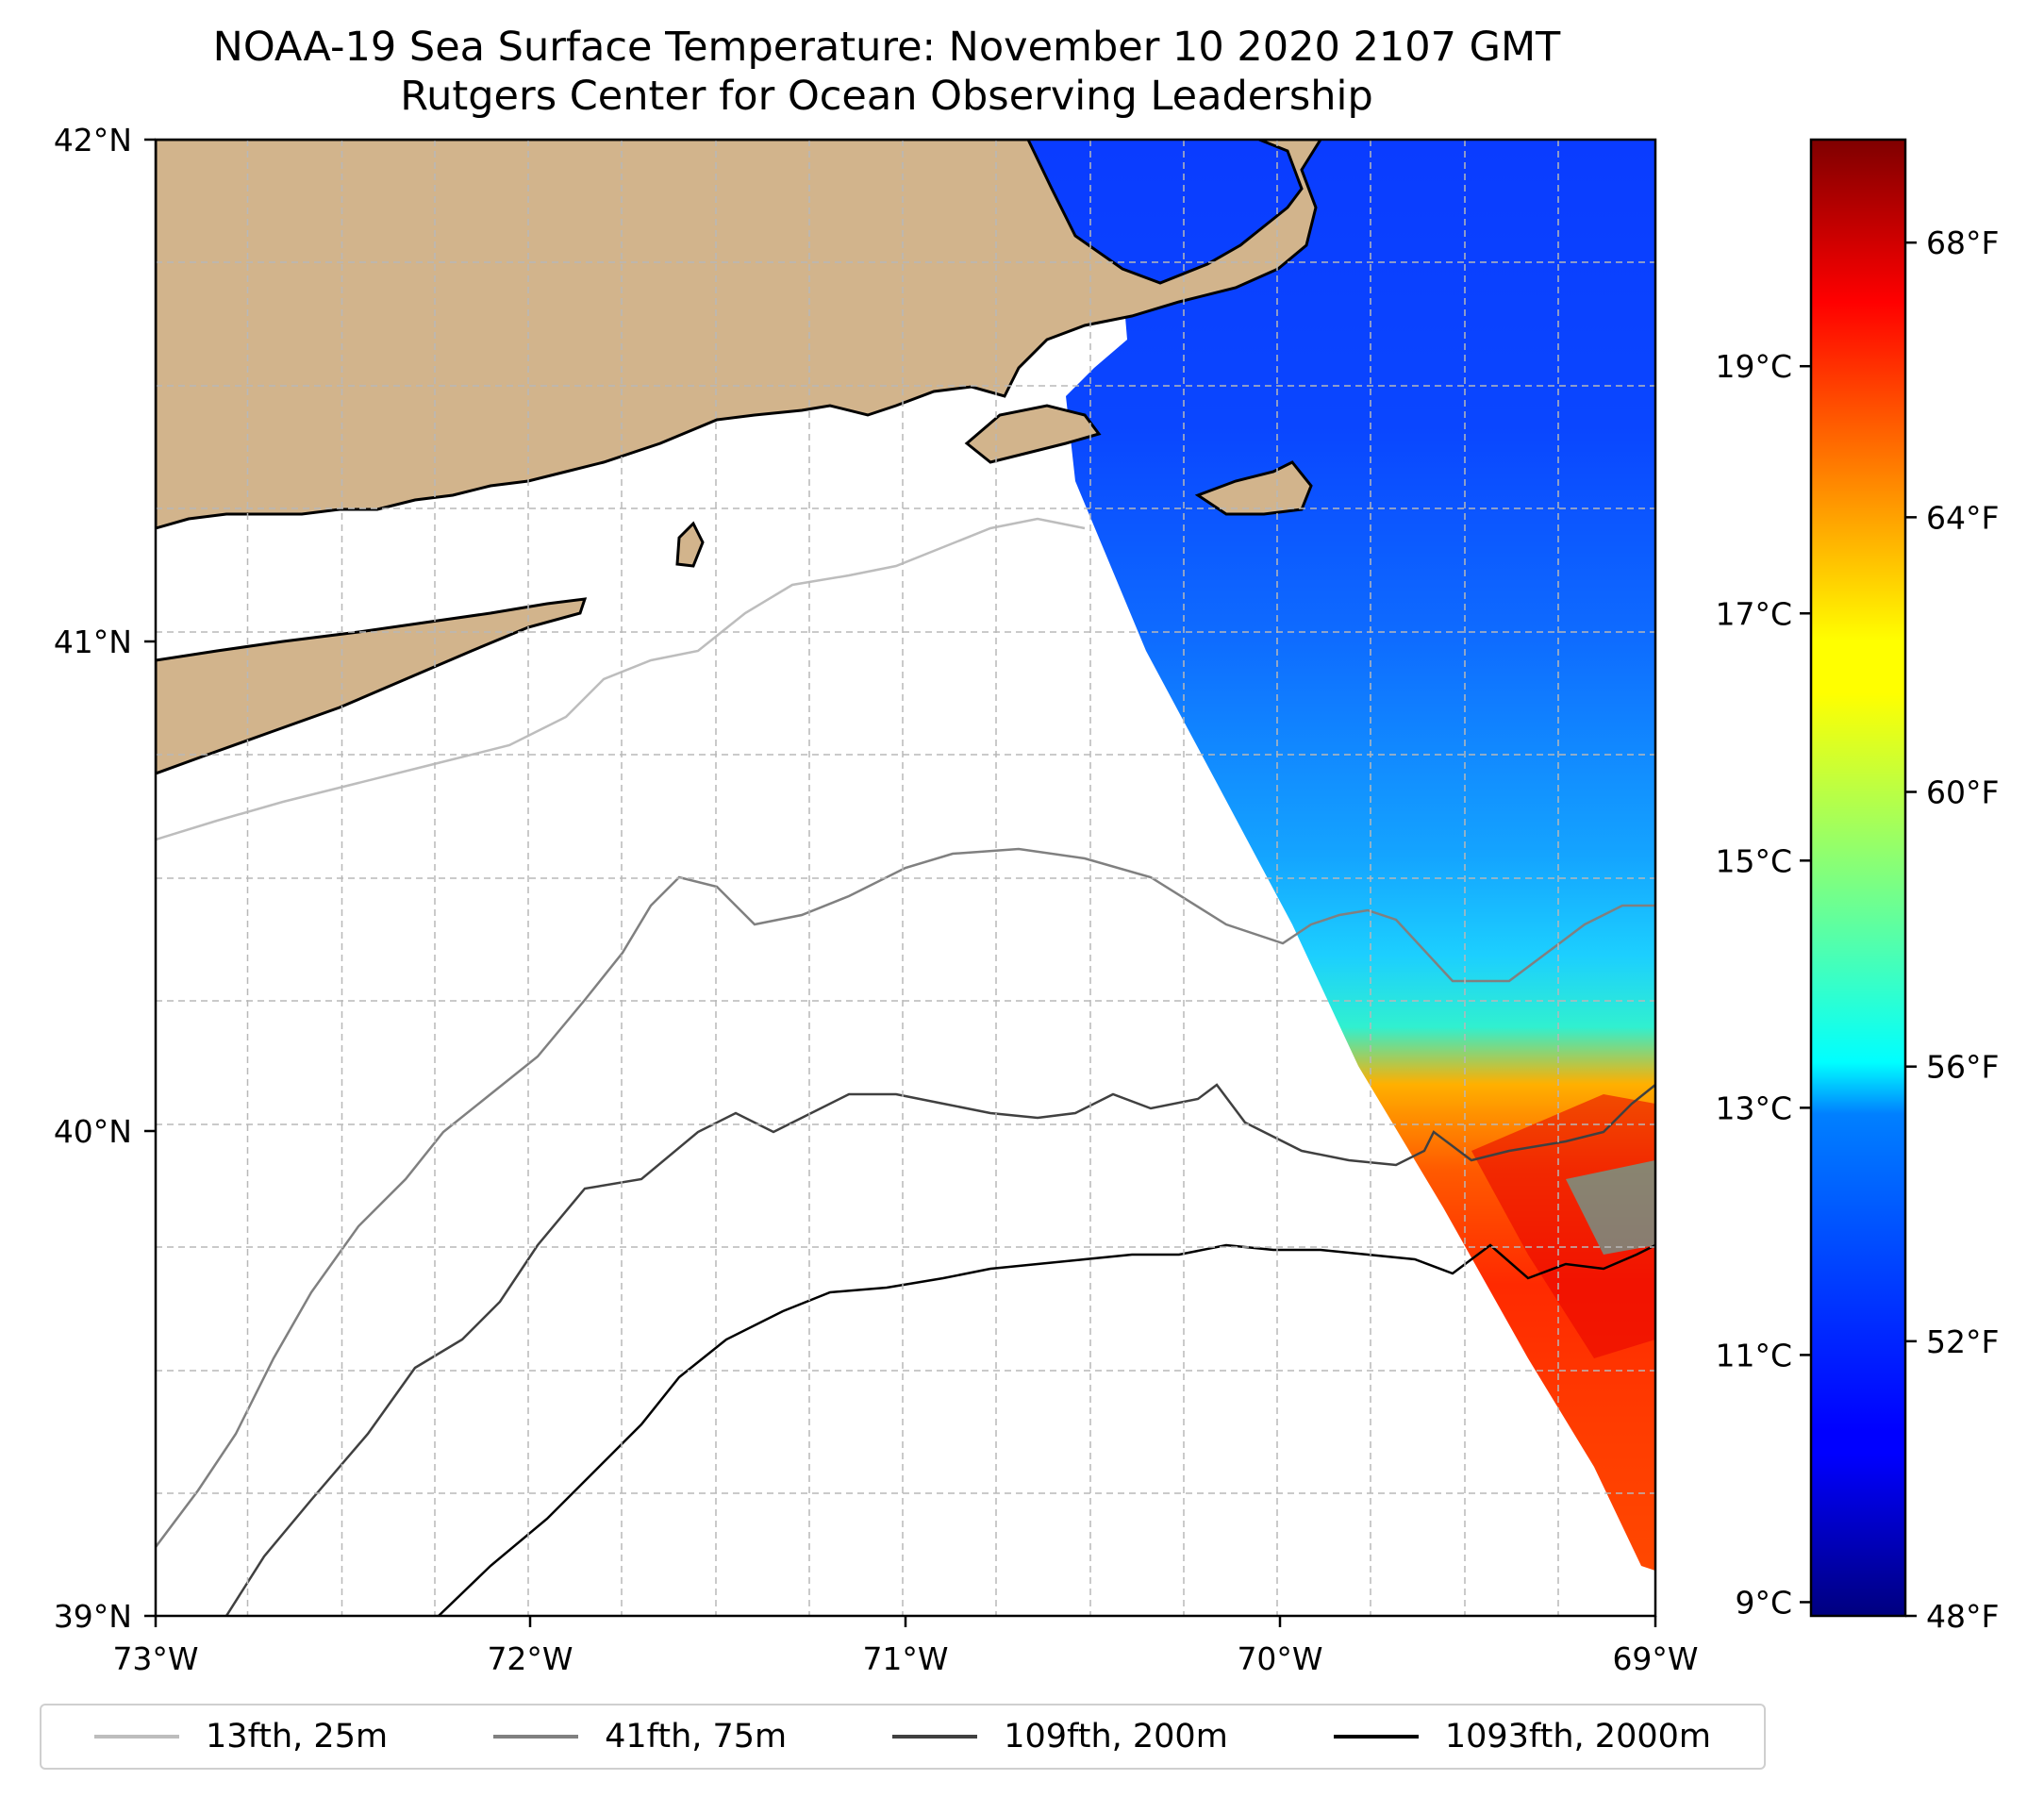 The image size is (2044, 1797). Describe the element at coordinates (155, 1658) in the screenshot. I see `x-tick-label: 73°W` at that location.